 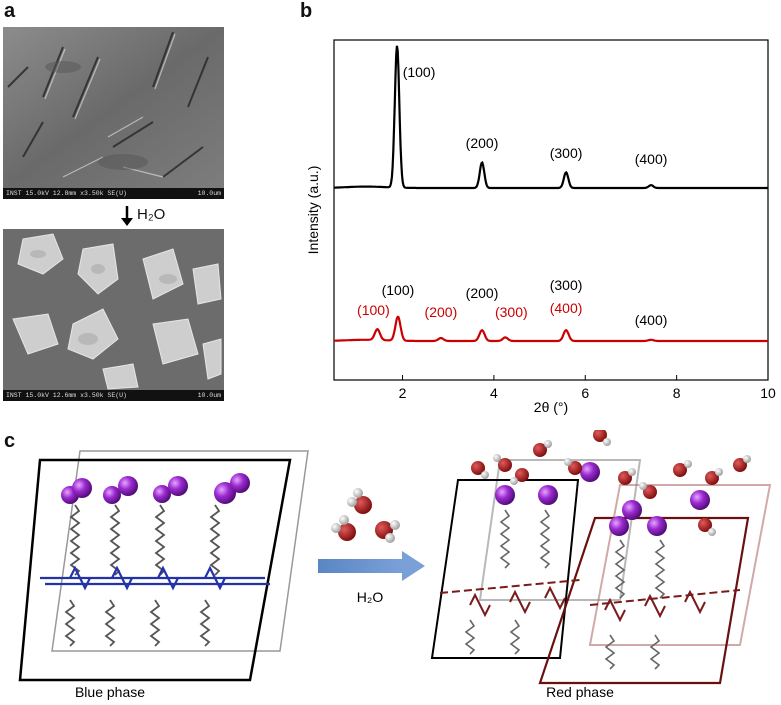 What do you see at coordinates (551, 117) in the screenshot?
I see `blue-phase-series-line` at bounding box center [551, 117].